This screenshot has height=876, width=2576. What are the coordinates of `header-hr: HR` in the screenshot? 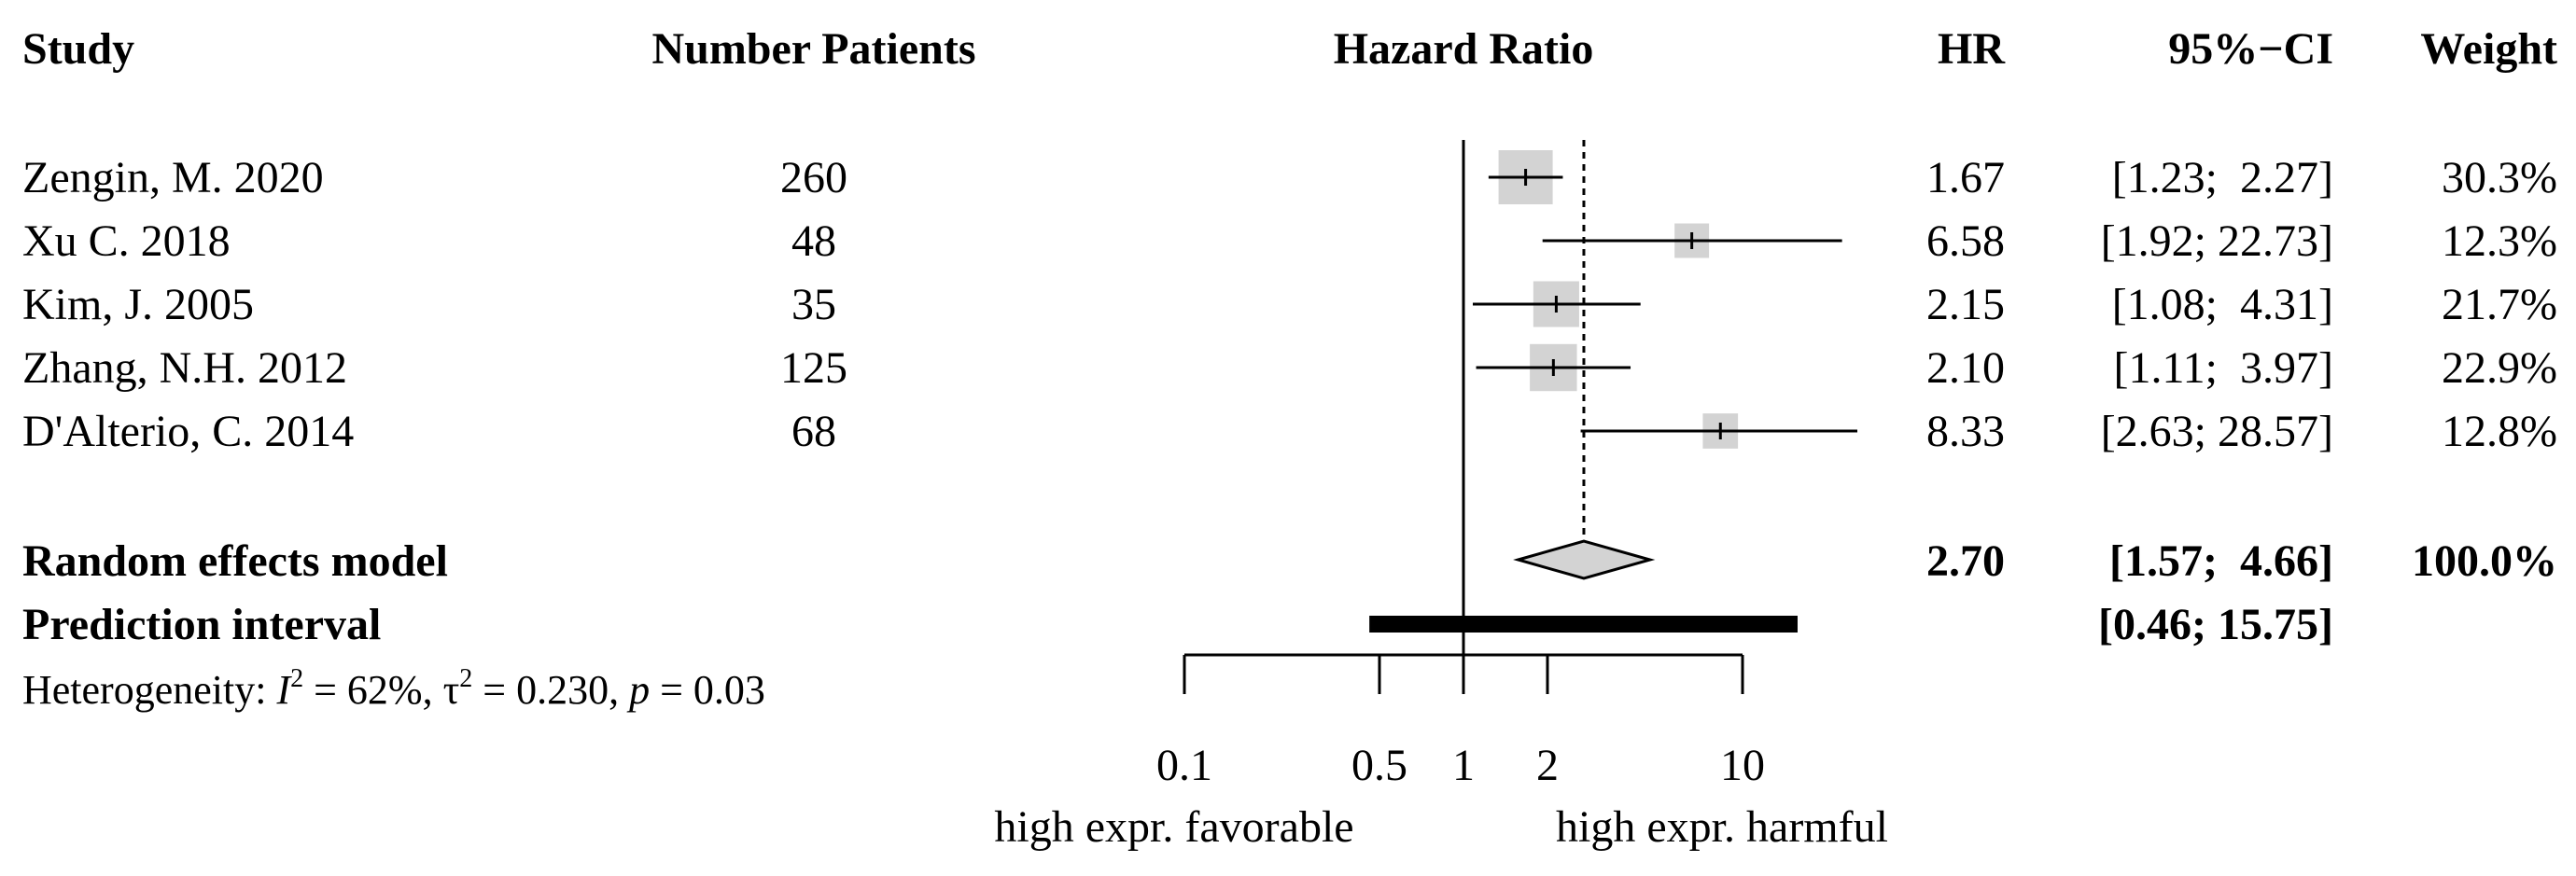 It's located at (1972, 49).